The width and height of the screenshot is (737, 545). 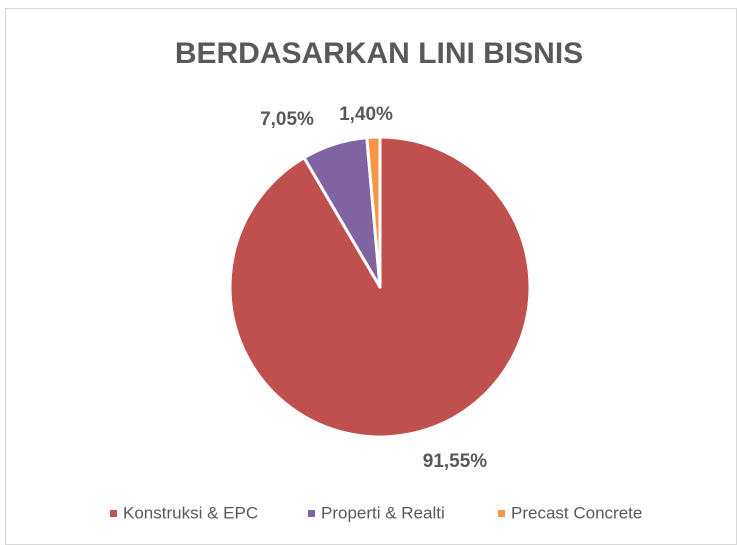 What do you see at coordinates (373, 212) in the screenshot?
I see `pie-slice` at bounding box center [373, 212].